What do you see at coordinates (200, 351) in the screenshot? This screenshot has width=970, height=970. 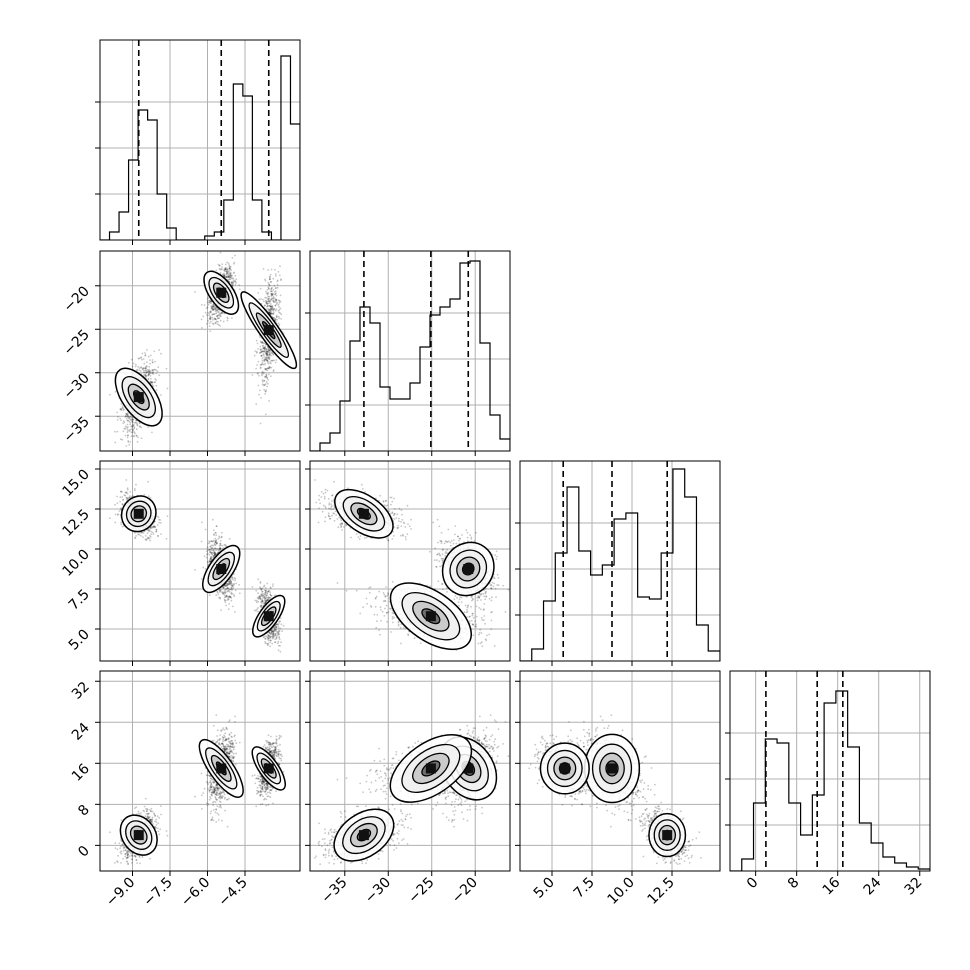 I see `panel-frame` at bounding box center [200, 351].